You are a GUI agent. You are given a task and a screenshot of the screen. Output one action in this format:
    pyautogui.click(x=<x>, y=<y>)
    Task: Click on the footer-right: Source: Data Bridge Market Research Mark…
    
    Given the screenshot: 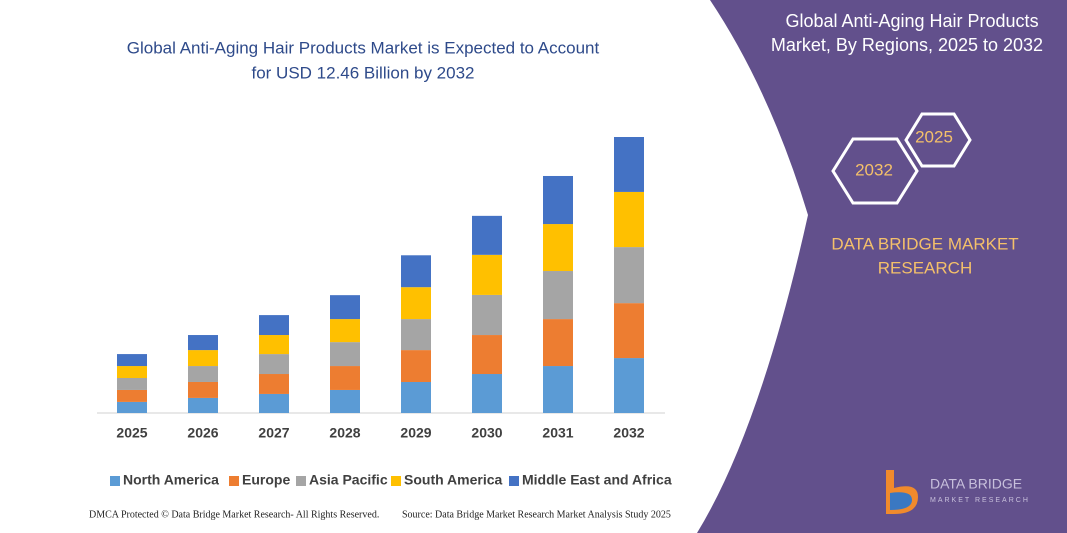 What is the action you would take?
    pyautogui.click(x=536, y=514)
    